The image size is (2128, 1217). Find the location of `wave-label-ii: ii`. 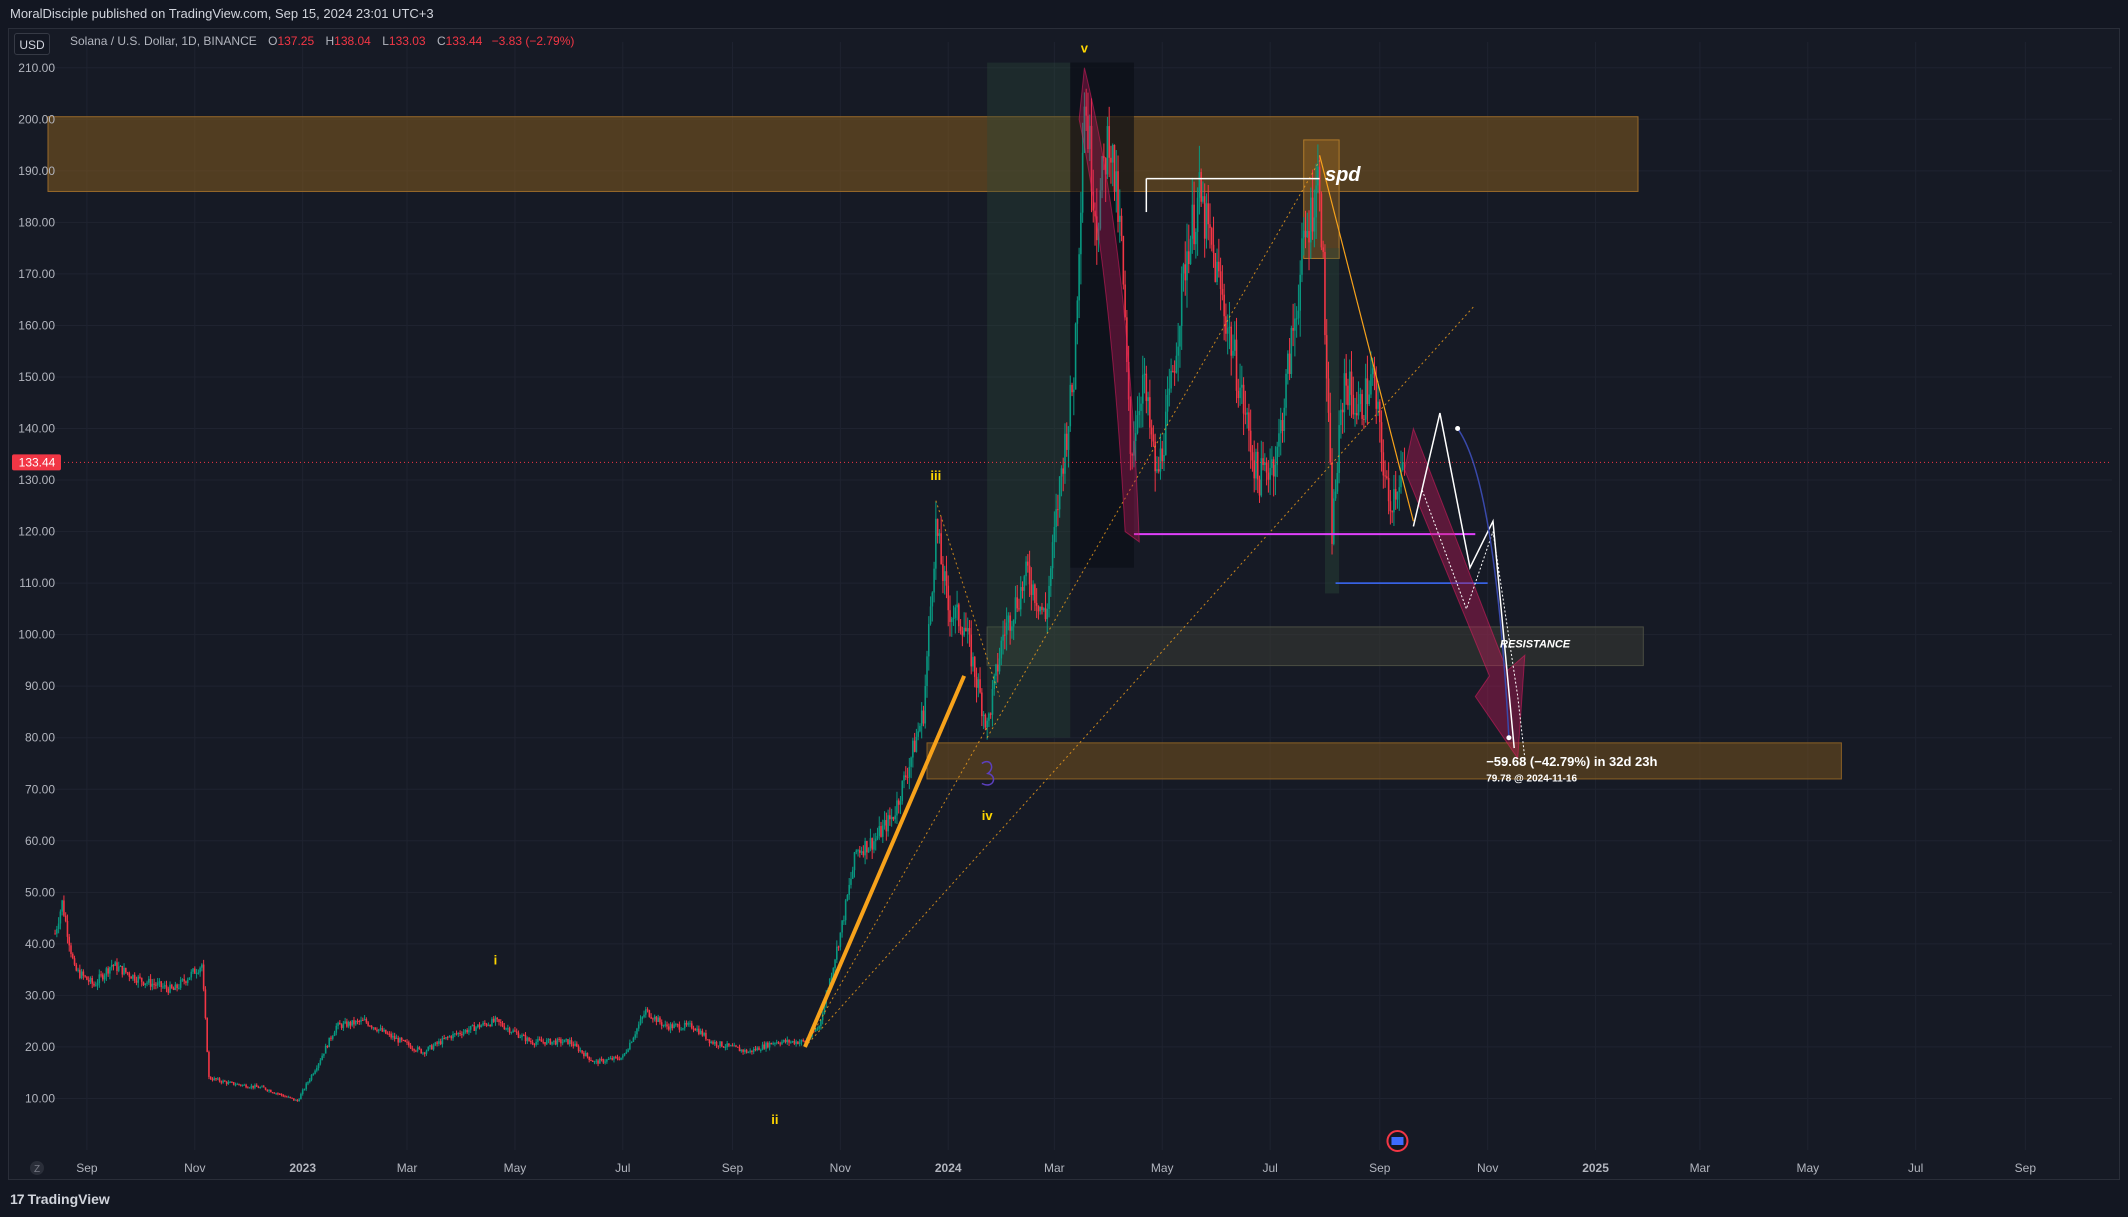

wave-label-ii: ii is located at coordinates (774, 1119).